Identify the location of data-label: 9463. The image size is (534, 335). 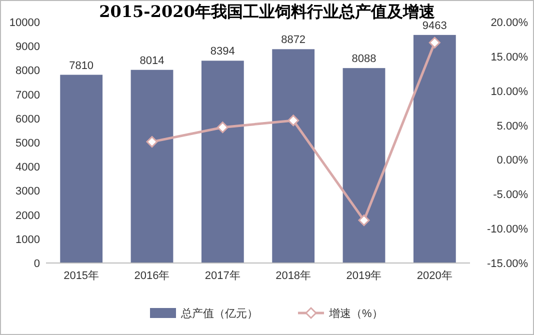
(434, 26).